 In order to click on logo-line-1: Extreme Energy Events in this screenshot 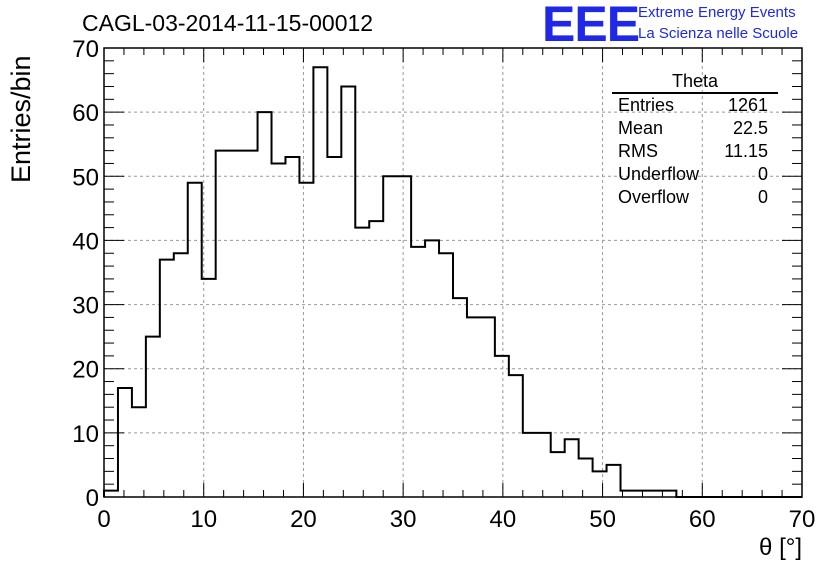, I will do `click(717, 12)`.